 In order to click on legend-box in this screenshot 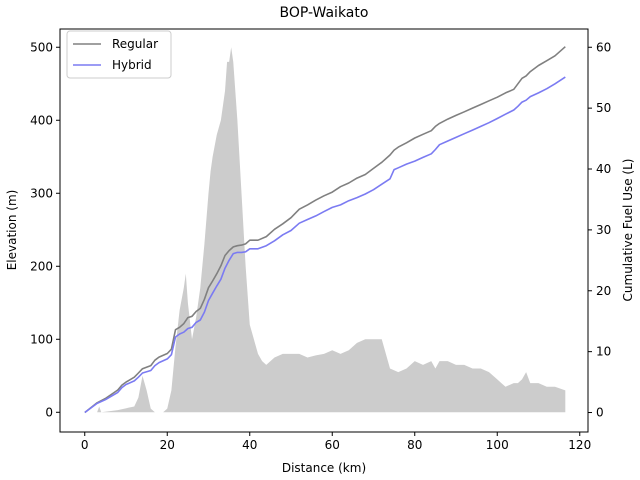, I will do `click(119, 54)`.